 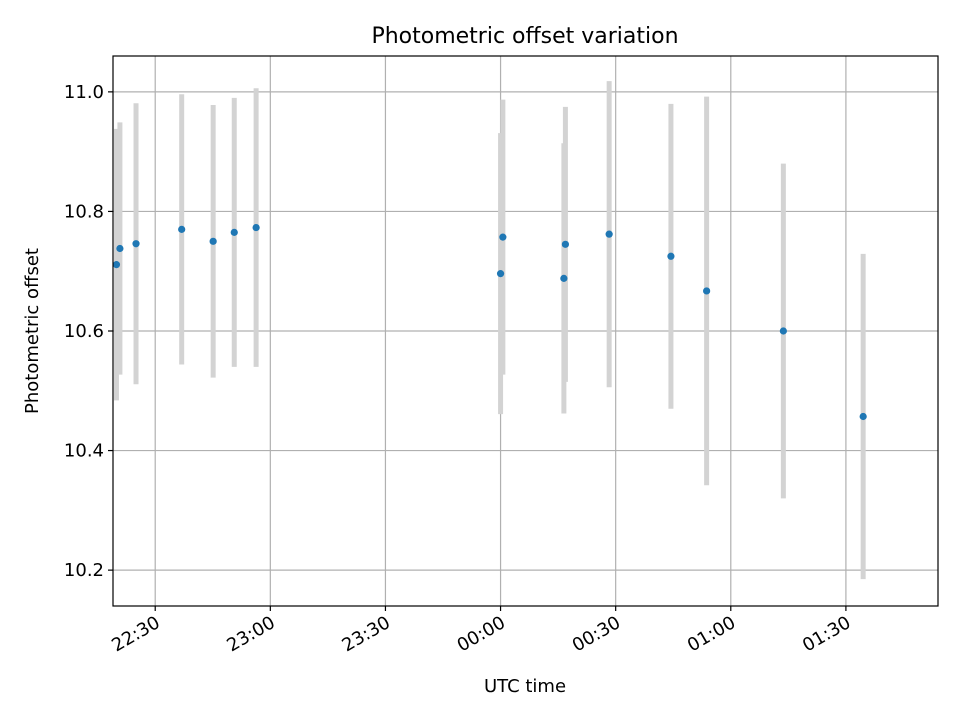 I want to click on y-axis-ticks: 10.2 10.4 10.6 10.8 11.0, so click(x=88, y=331).